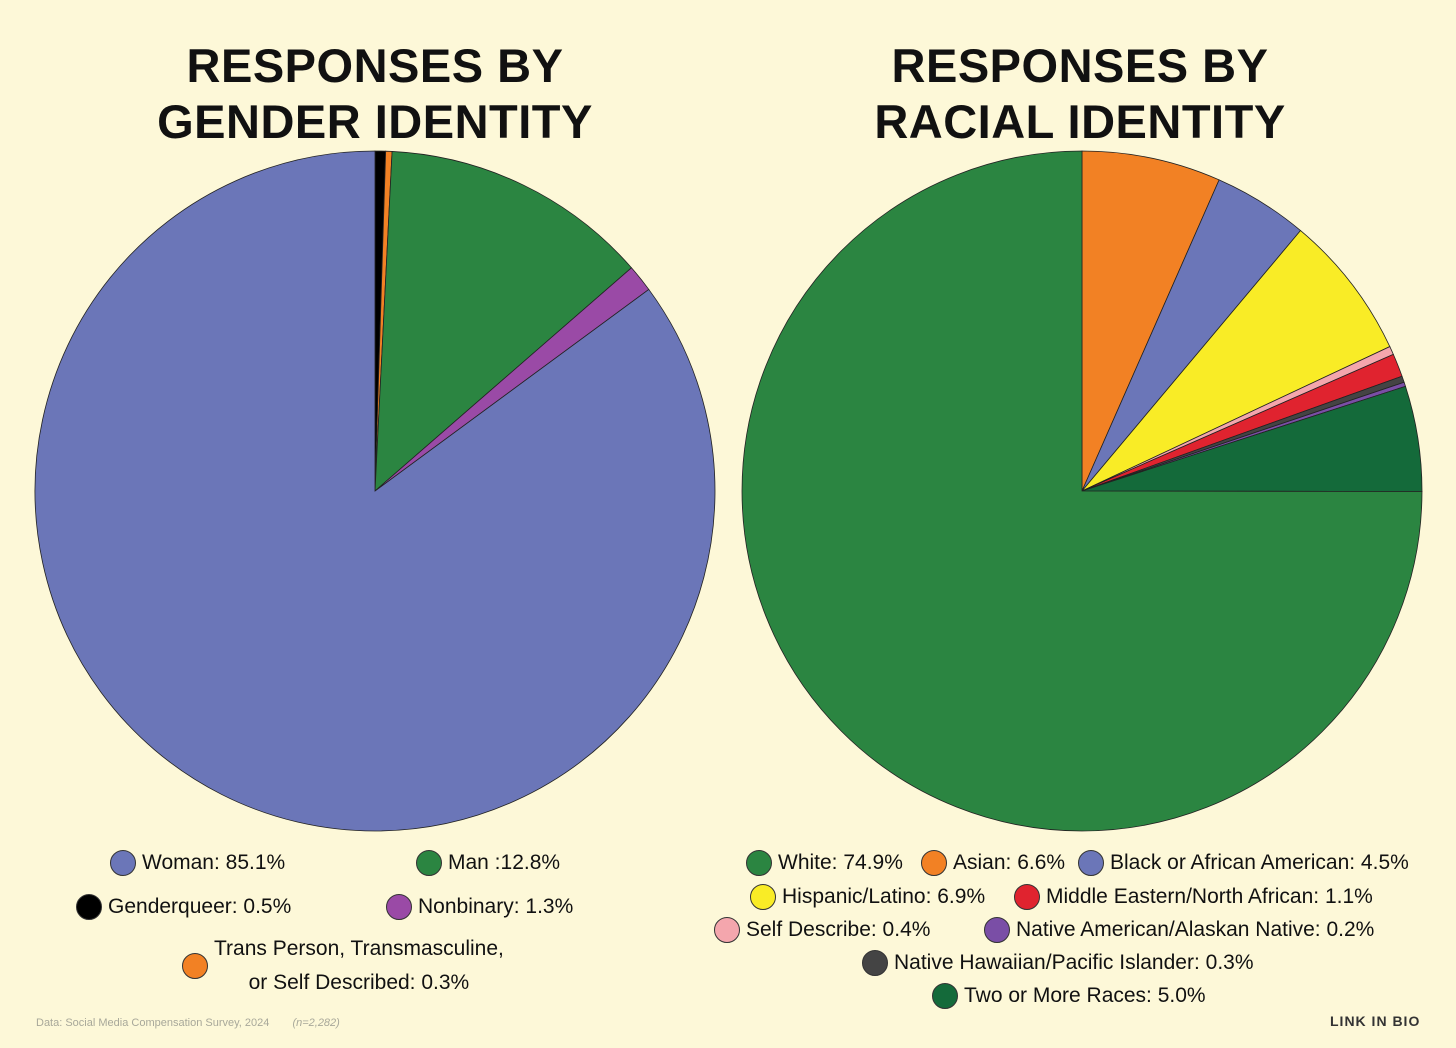  I want to click on legend-label-native-hawaiian: Native Hawaiian/Pacific Islander: 0.3%, so click(1074, 962).